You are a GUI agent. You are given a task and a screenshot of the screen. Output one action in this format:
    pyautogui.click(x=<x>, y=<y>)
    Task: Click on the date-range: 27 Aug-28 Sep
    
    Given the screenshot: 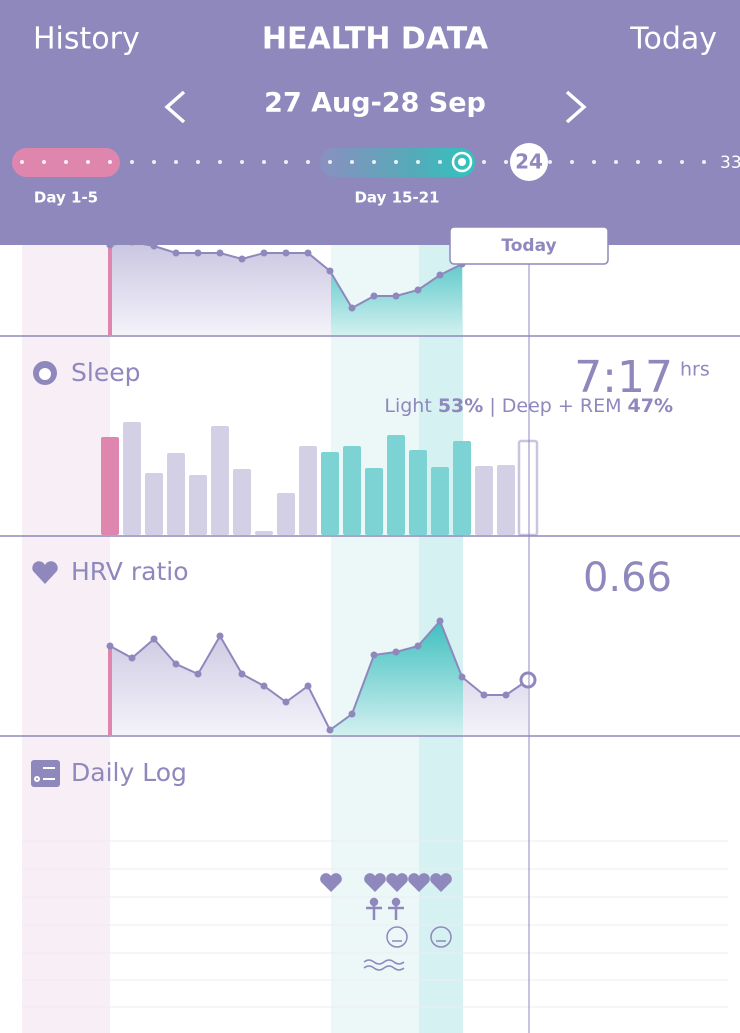 What is the action you would take?
    pyautogui.click(x=375, y=103)
    